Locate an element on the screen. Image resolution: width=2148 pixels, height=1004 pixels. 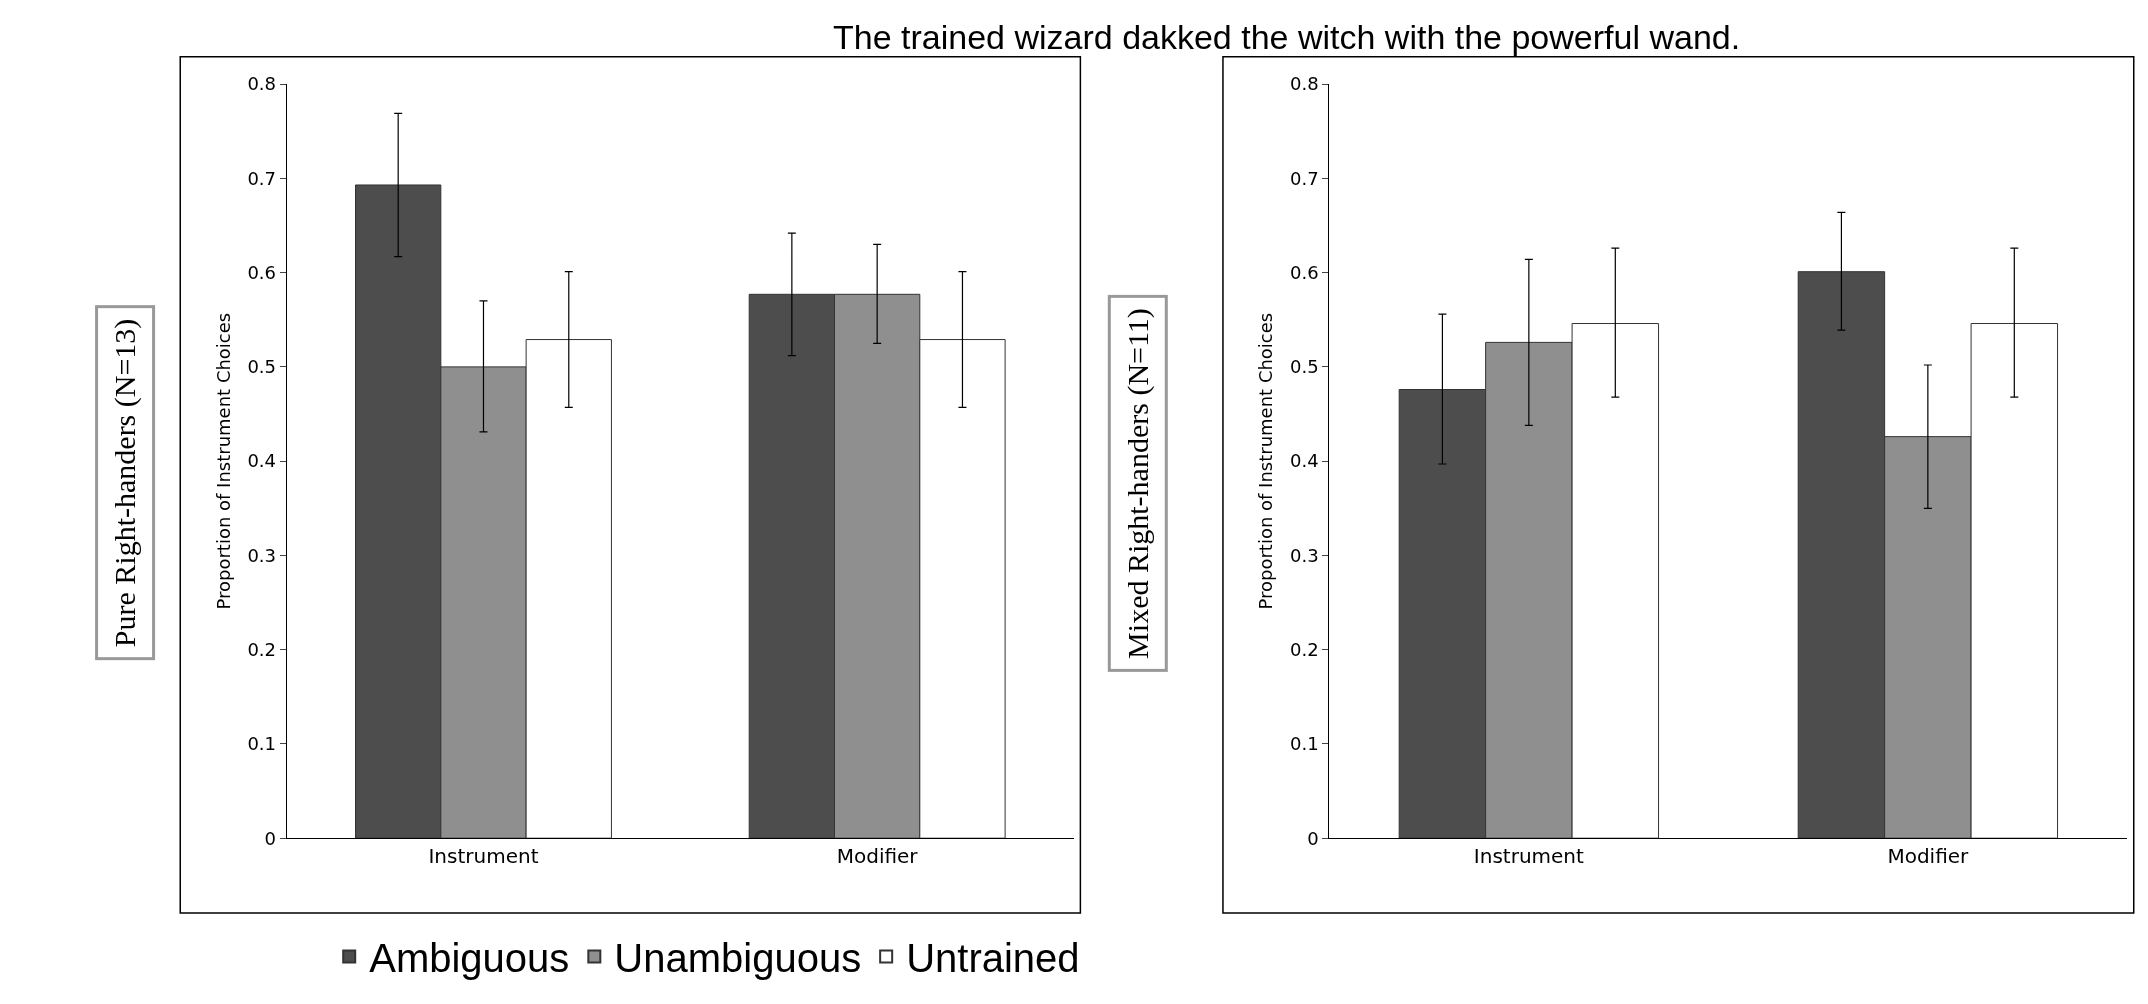
text: Pure Right-handers (N=13) is located at coordinates (125, 483).